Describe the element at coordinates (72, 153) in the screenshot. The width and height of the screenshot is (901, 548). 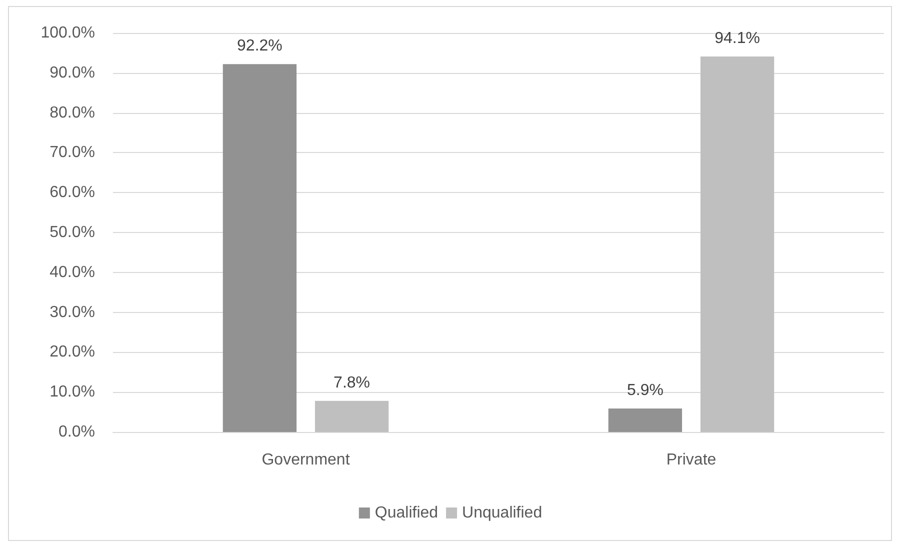
I see `y-tick-label: 70.0%` at that location.